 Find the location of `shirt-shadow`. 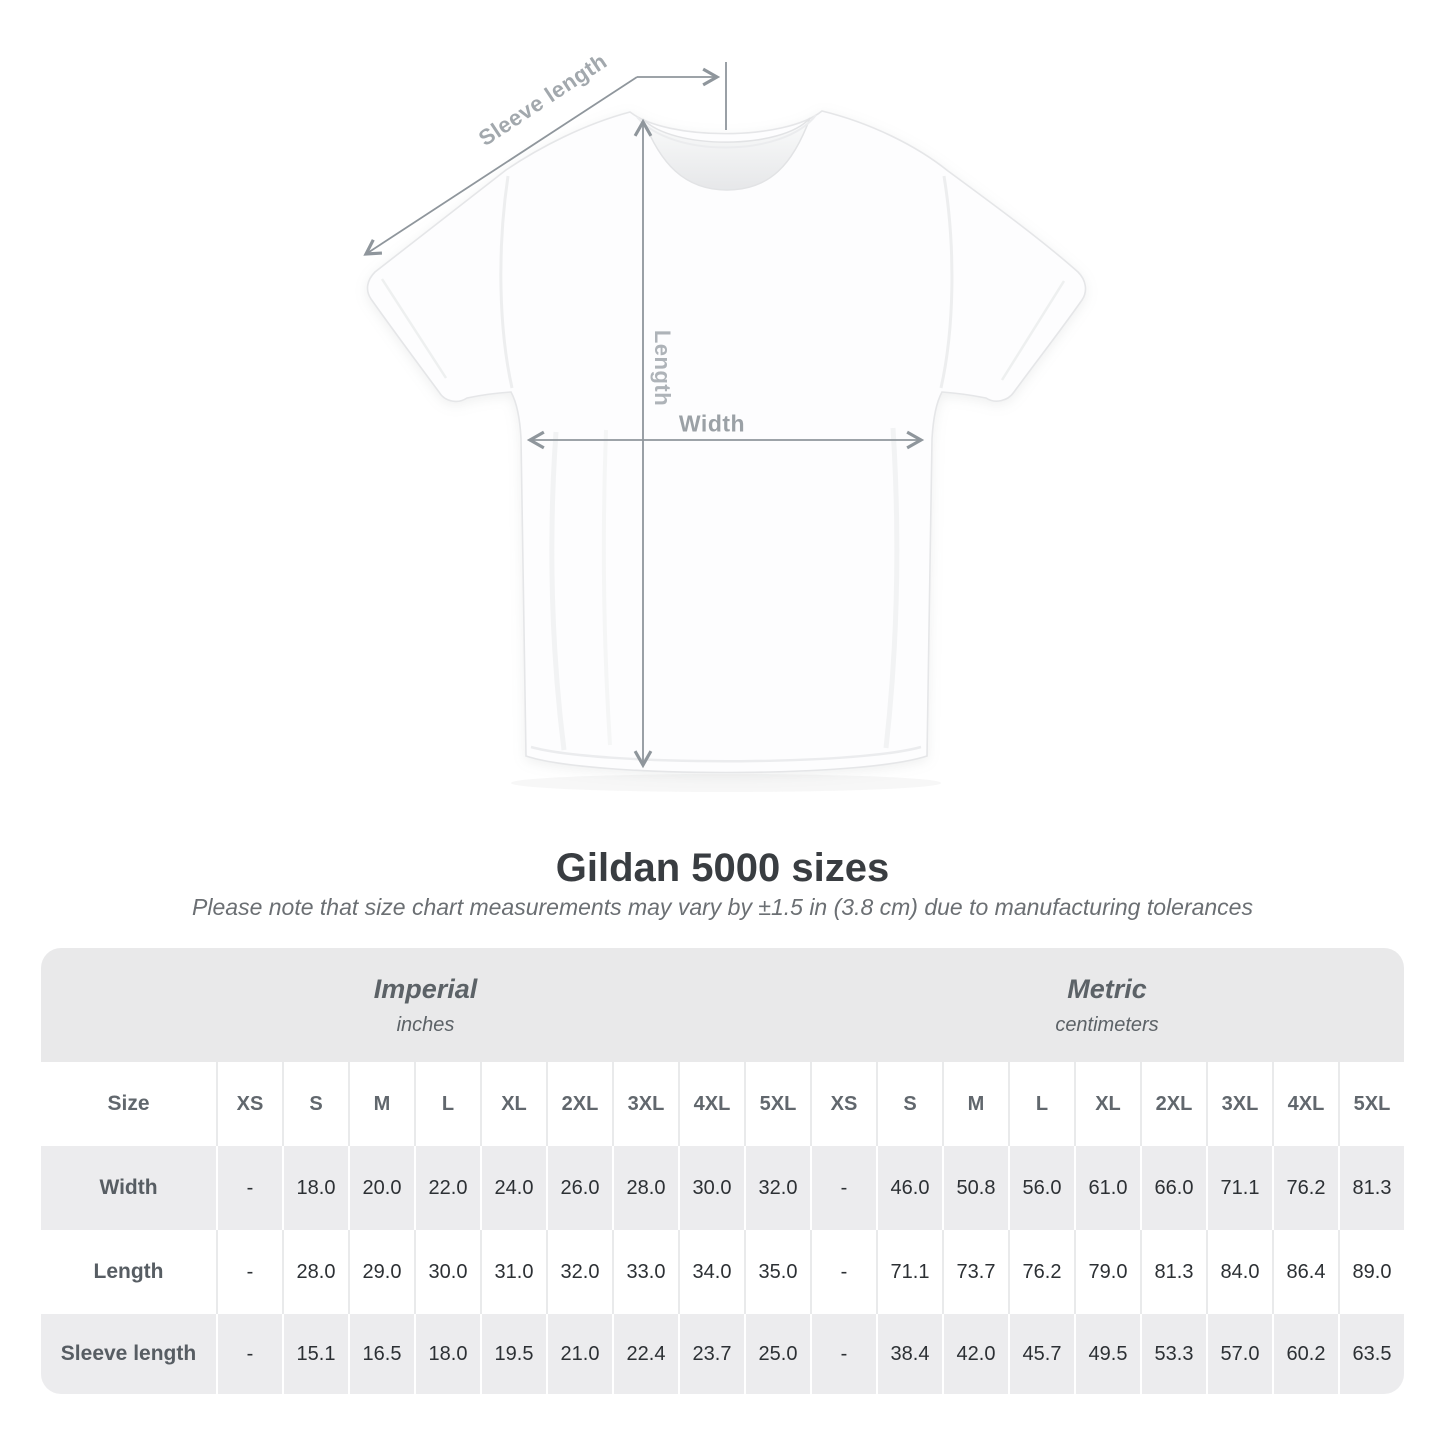

shirt-shadow is located at coordinates (726, 783).